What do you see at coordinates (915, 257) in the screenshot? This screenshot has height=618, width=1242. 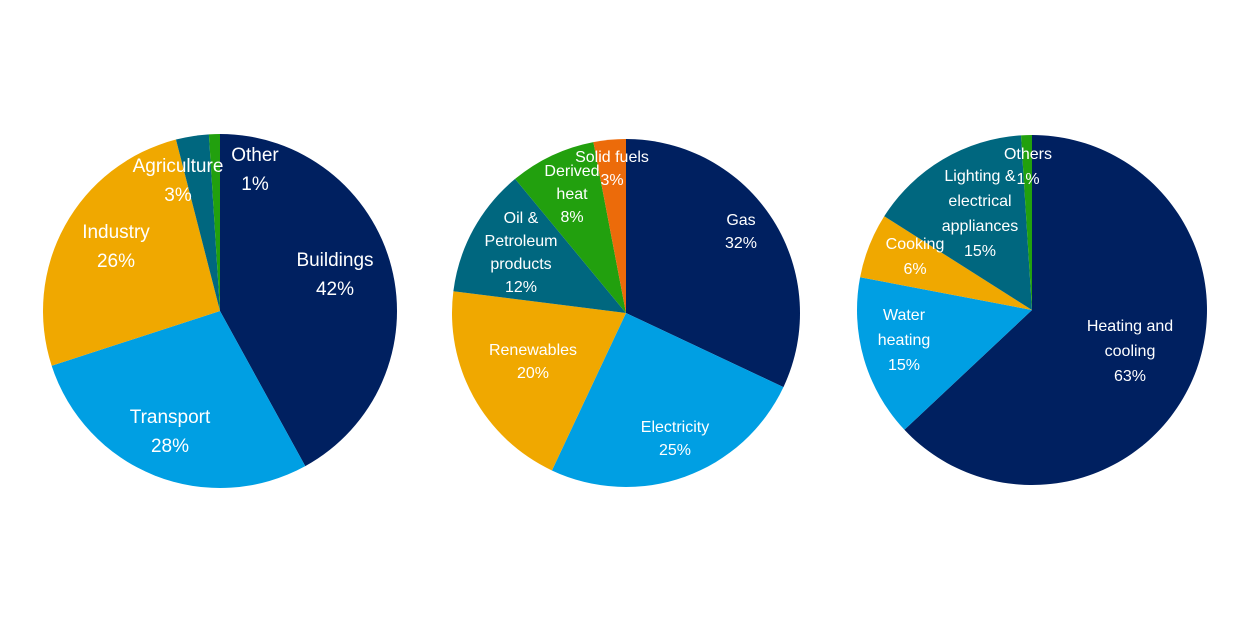 I see `slice-label-cooking: Cooking 6%` at bounding box center [915, 257].